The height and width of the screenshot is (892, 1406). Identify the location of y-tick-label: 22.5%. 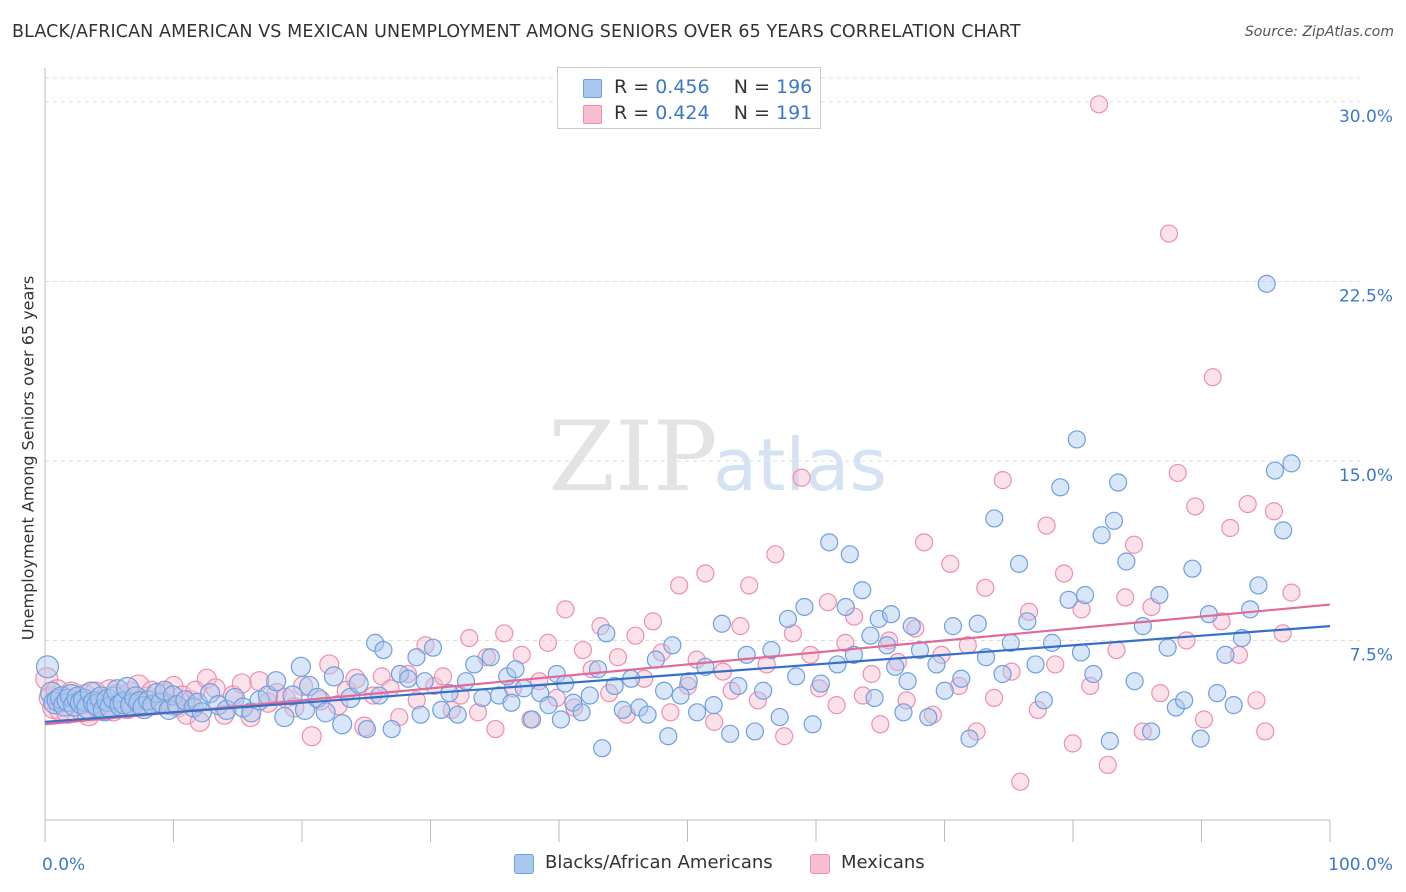
(1366, 296).